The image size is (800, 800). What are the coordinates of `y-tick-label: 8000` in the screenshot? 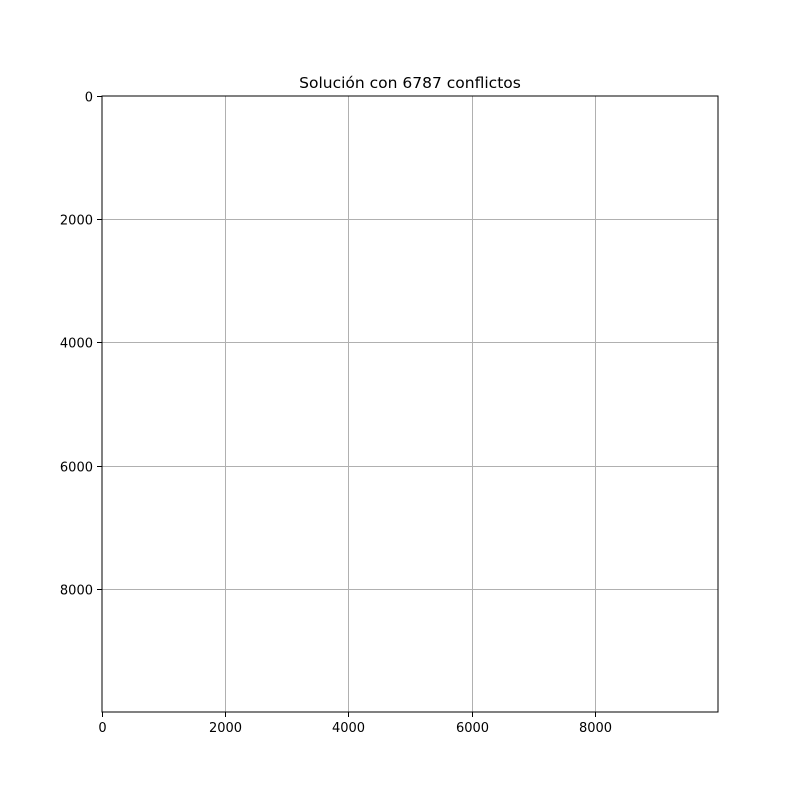 It's located at (76, 591).